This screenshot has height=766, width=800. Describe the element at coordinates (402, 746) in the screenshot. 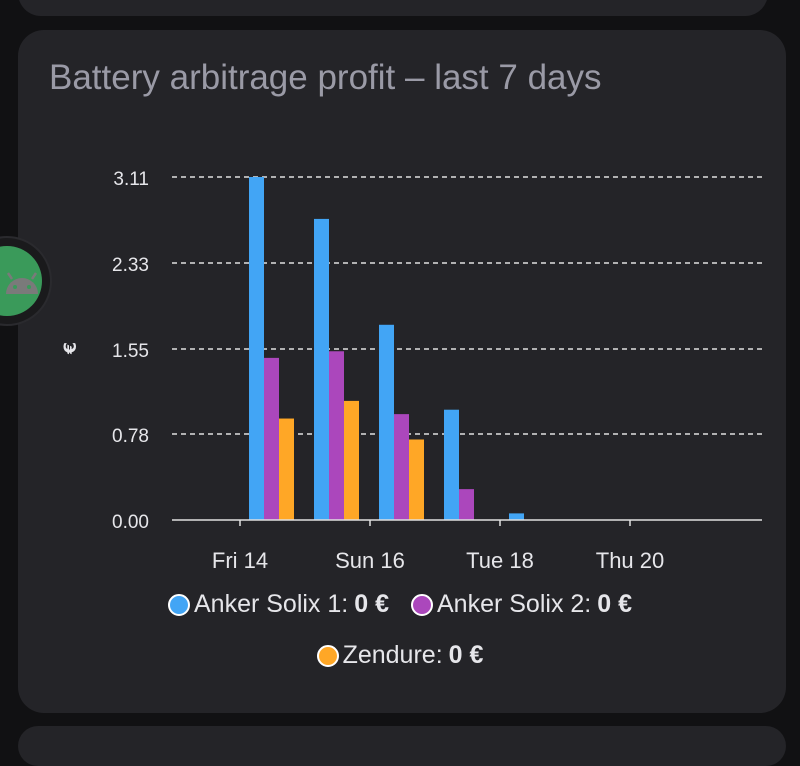

I see `next-card` at that location.